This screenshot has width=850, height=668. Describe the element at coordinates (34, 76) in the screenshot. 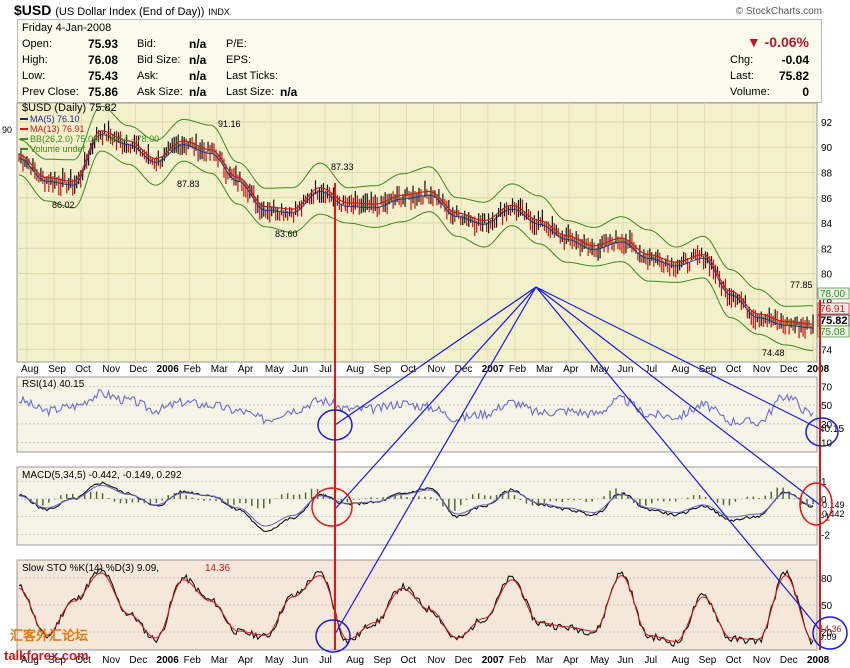

I see `low-label: Low:` at that location.